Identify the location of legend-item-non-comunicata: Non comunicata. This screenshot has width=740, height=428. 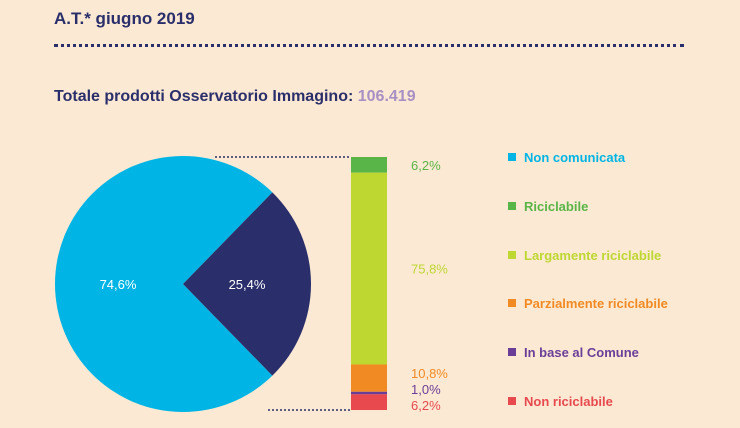
(566, 157).